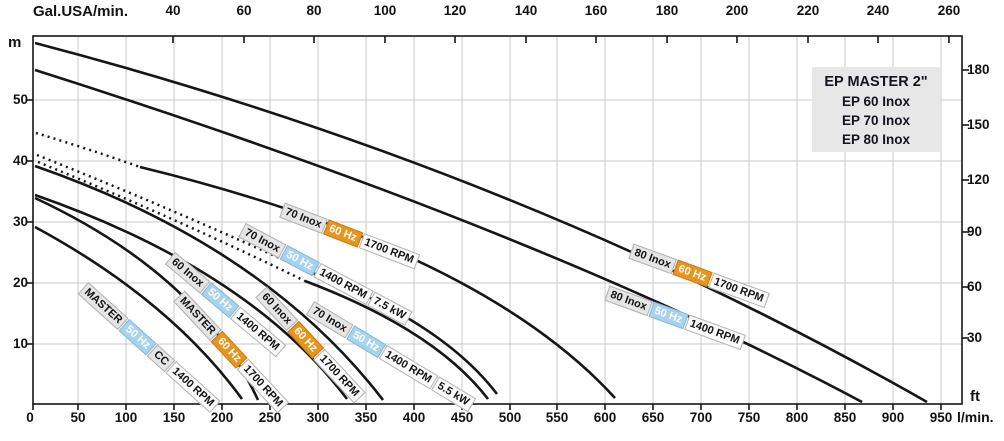 Image resolution: width=1004 pixels, height=441 pixels. What do you see at coordinates (270, 417) in the screenshot?
I see `bottom-tick-label: 250` at bounding box center [270, 417].